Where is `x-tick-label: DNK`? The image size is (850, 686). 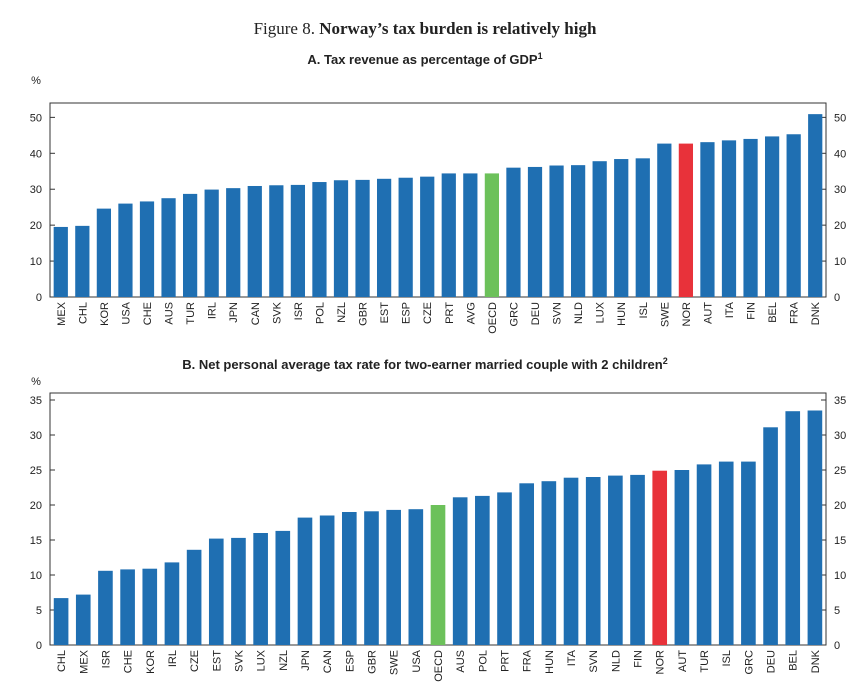 x-tick-label: DNK is located at coordinates (816, 661).